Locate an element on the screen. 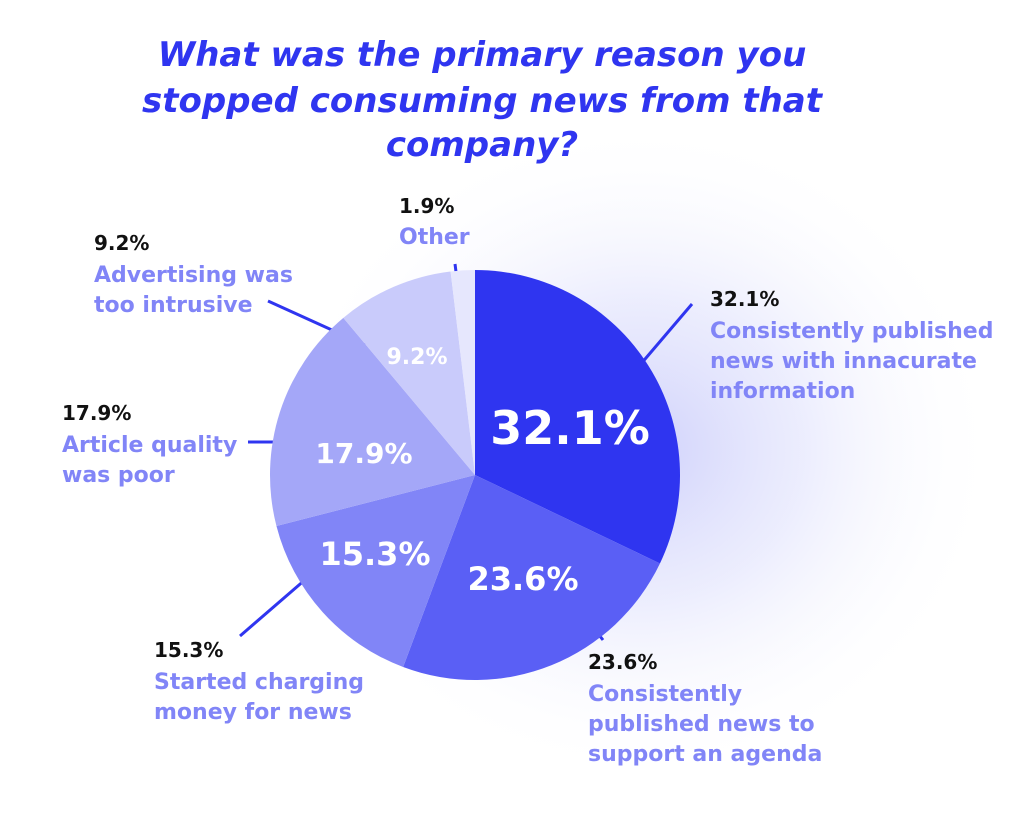  outer-percent: 15.3% is located at coordinates (188, 650).